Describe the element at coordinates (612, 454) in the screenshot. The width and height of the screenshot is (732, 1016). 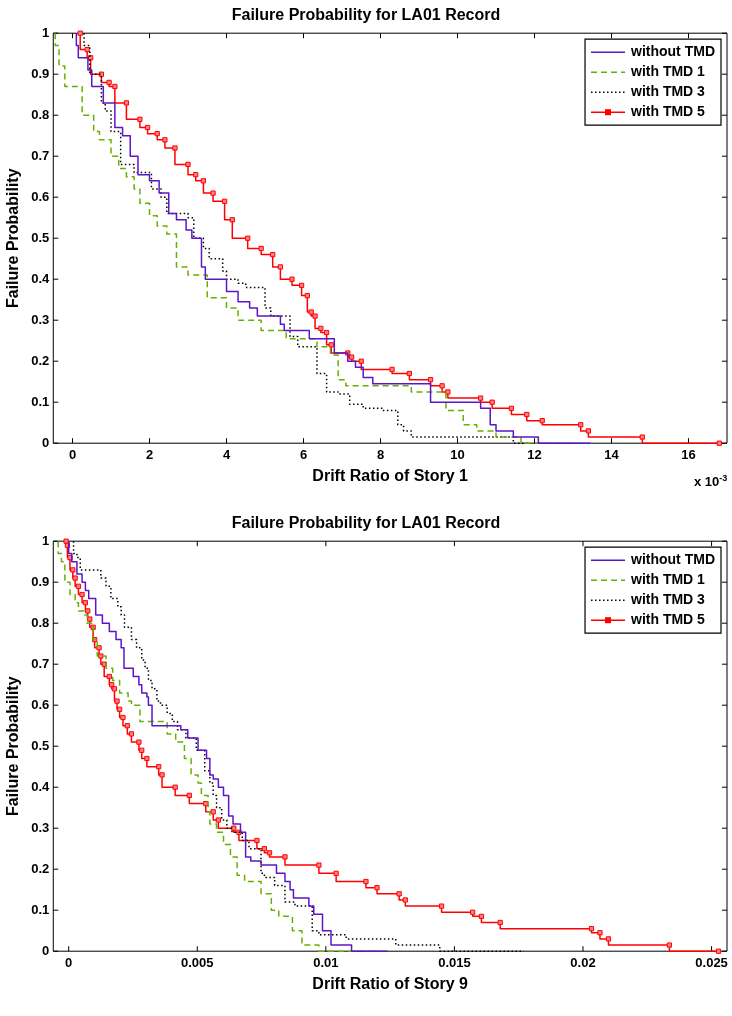
I see `x-tick-label: 14` at that location.